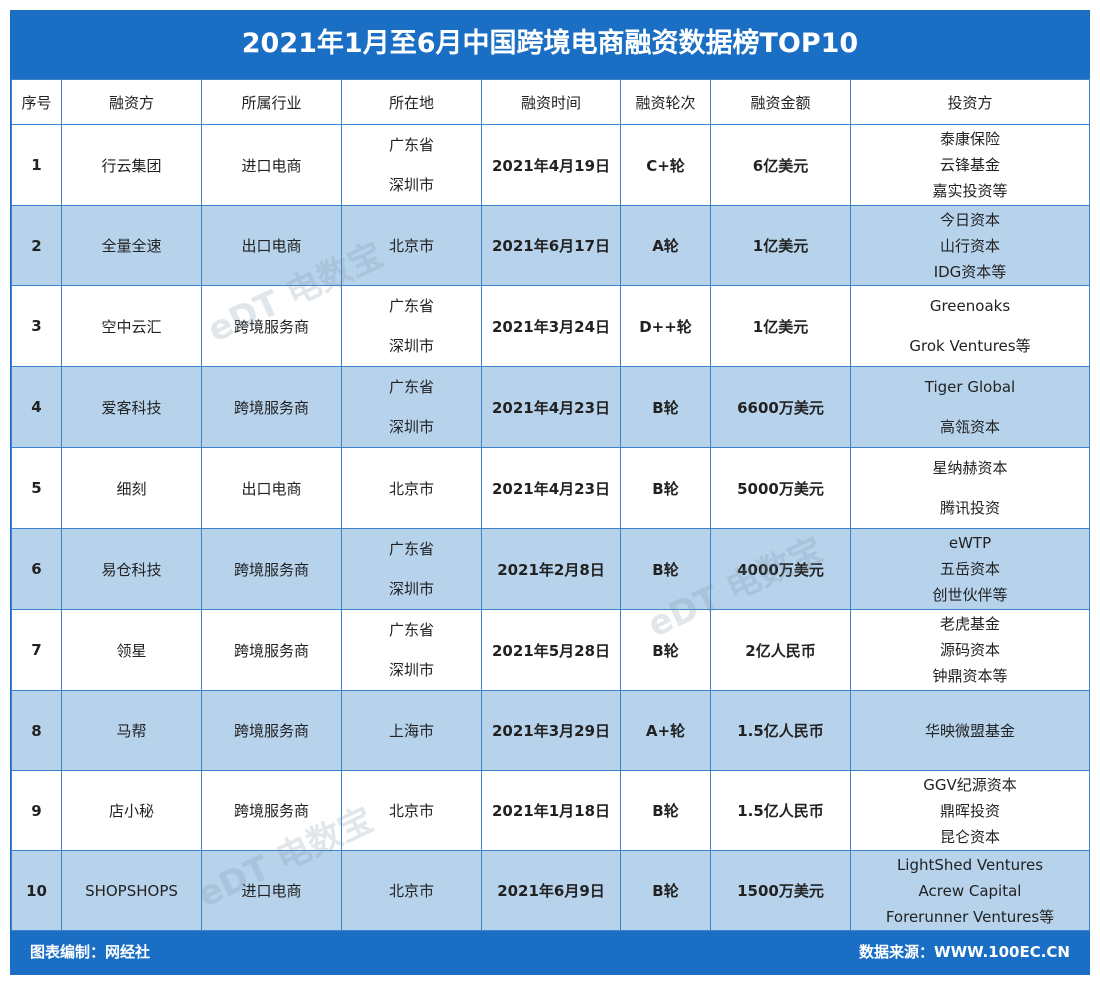 The image size is (1100, 985). Describe the element at coordinates (131, 810) in the screenshot. I see `cell-company: 店小秘` at that location.